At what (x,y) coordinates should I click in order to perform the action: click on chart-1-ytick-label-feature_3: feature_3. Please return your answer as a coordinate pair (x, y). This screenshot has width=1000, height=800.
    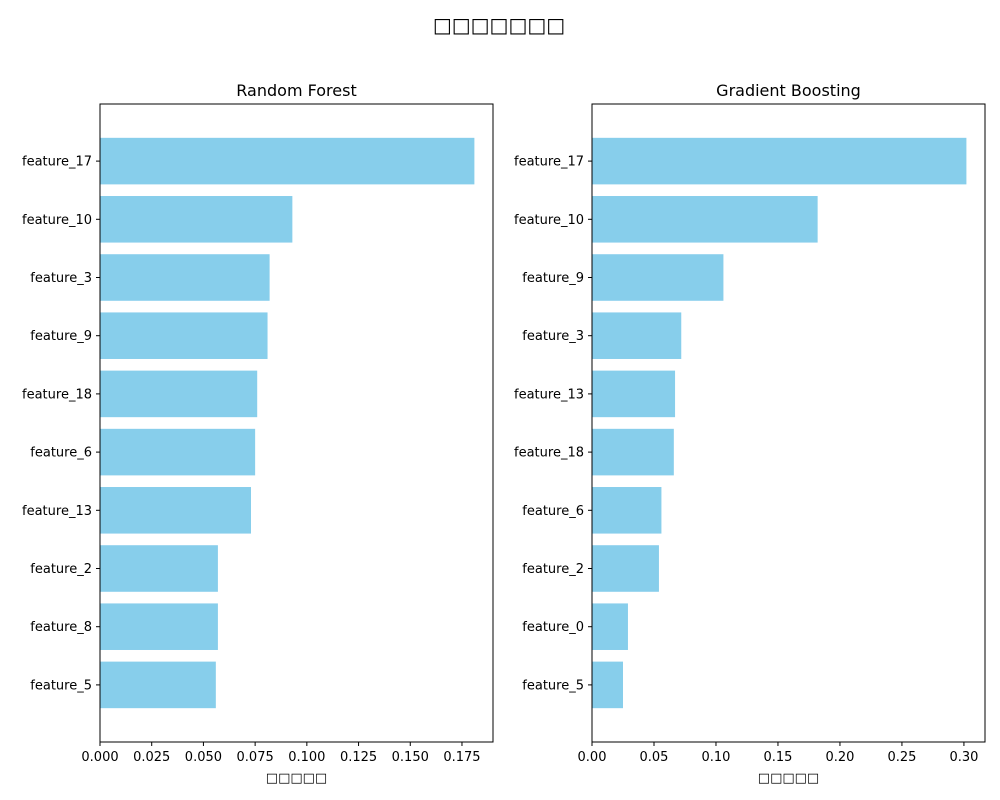
    Looking at the image, I should click on (61, 278).